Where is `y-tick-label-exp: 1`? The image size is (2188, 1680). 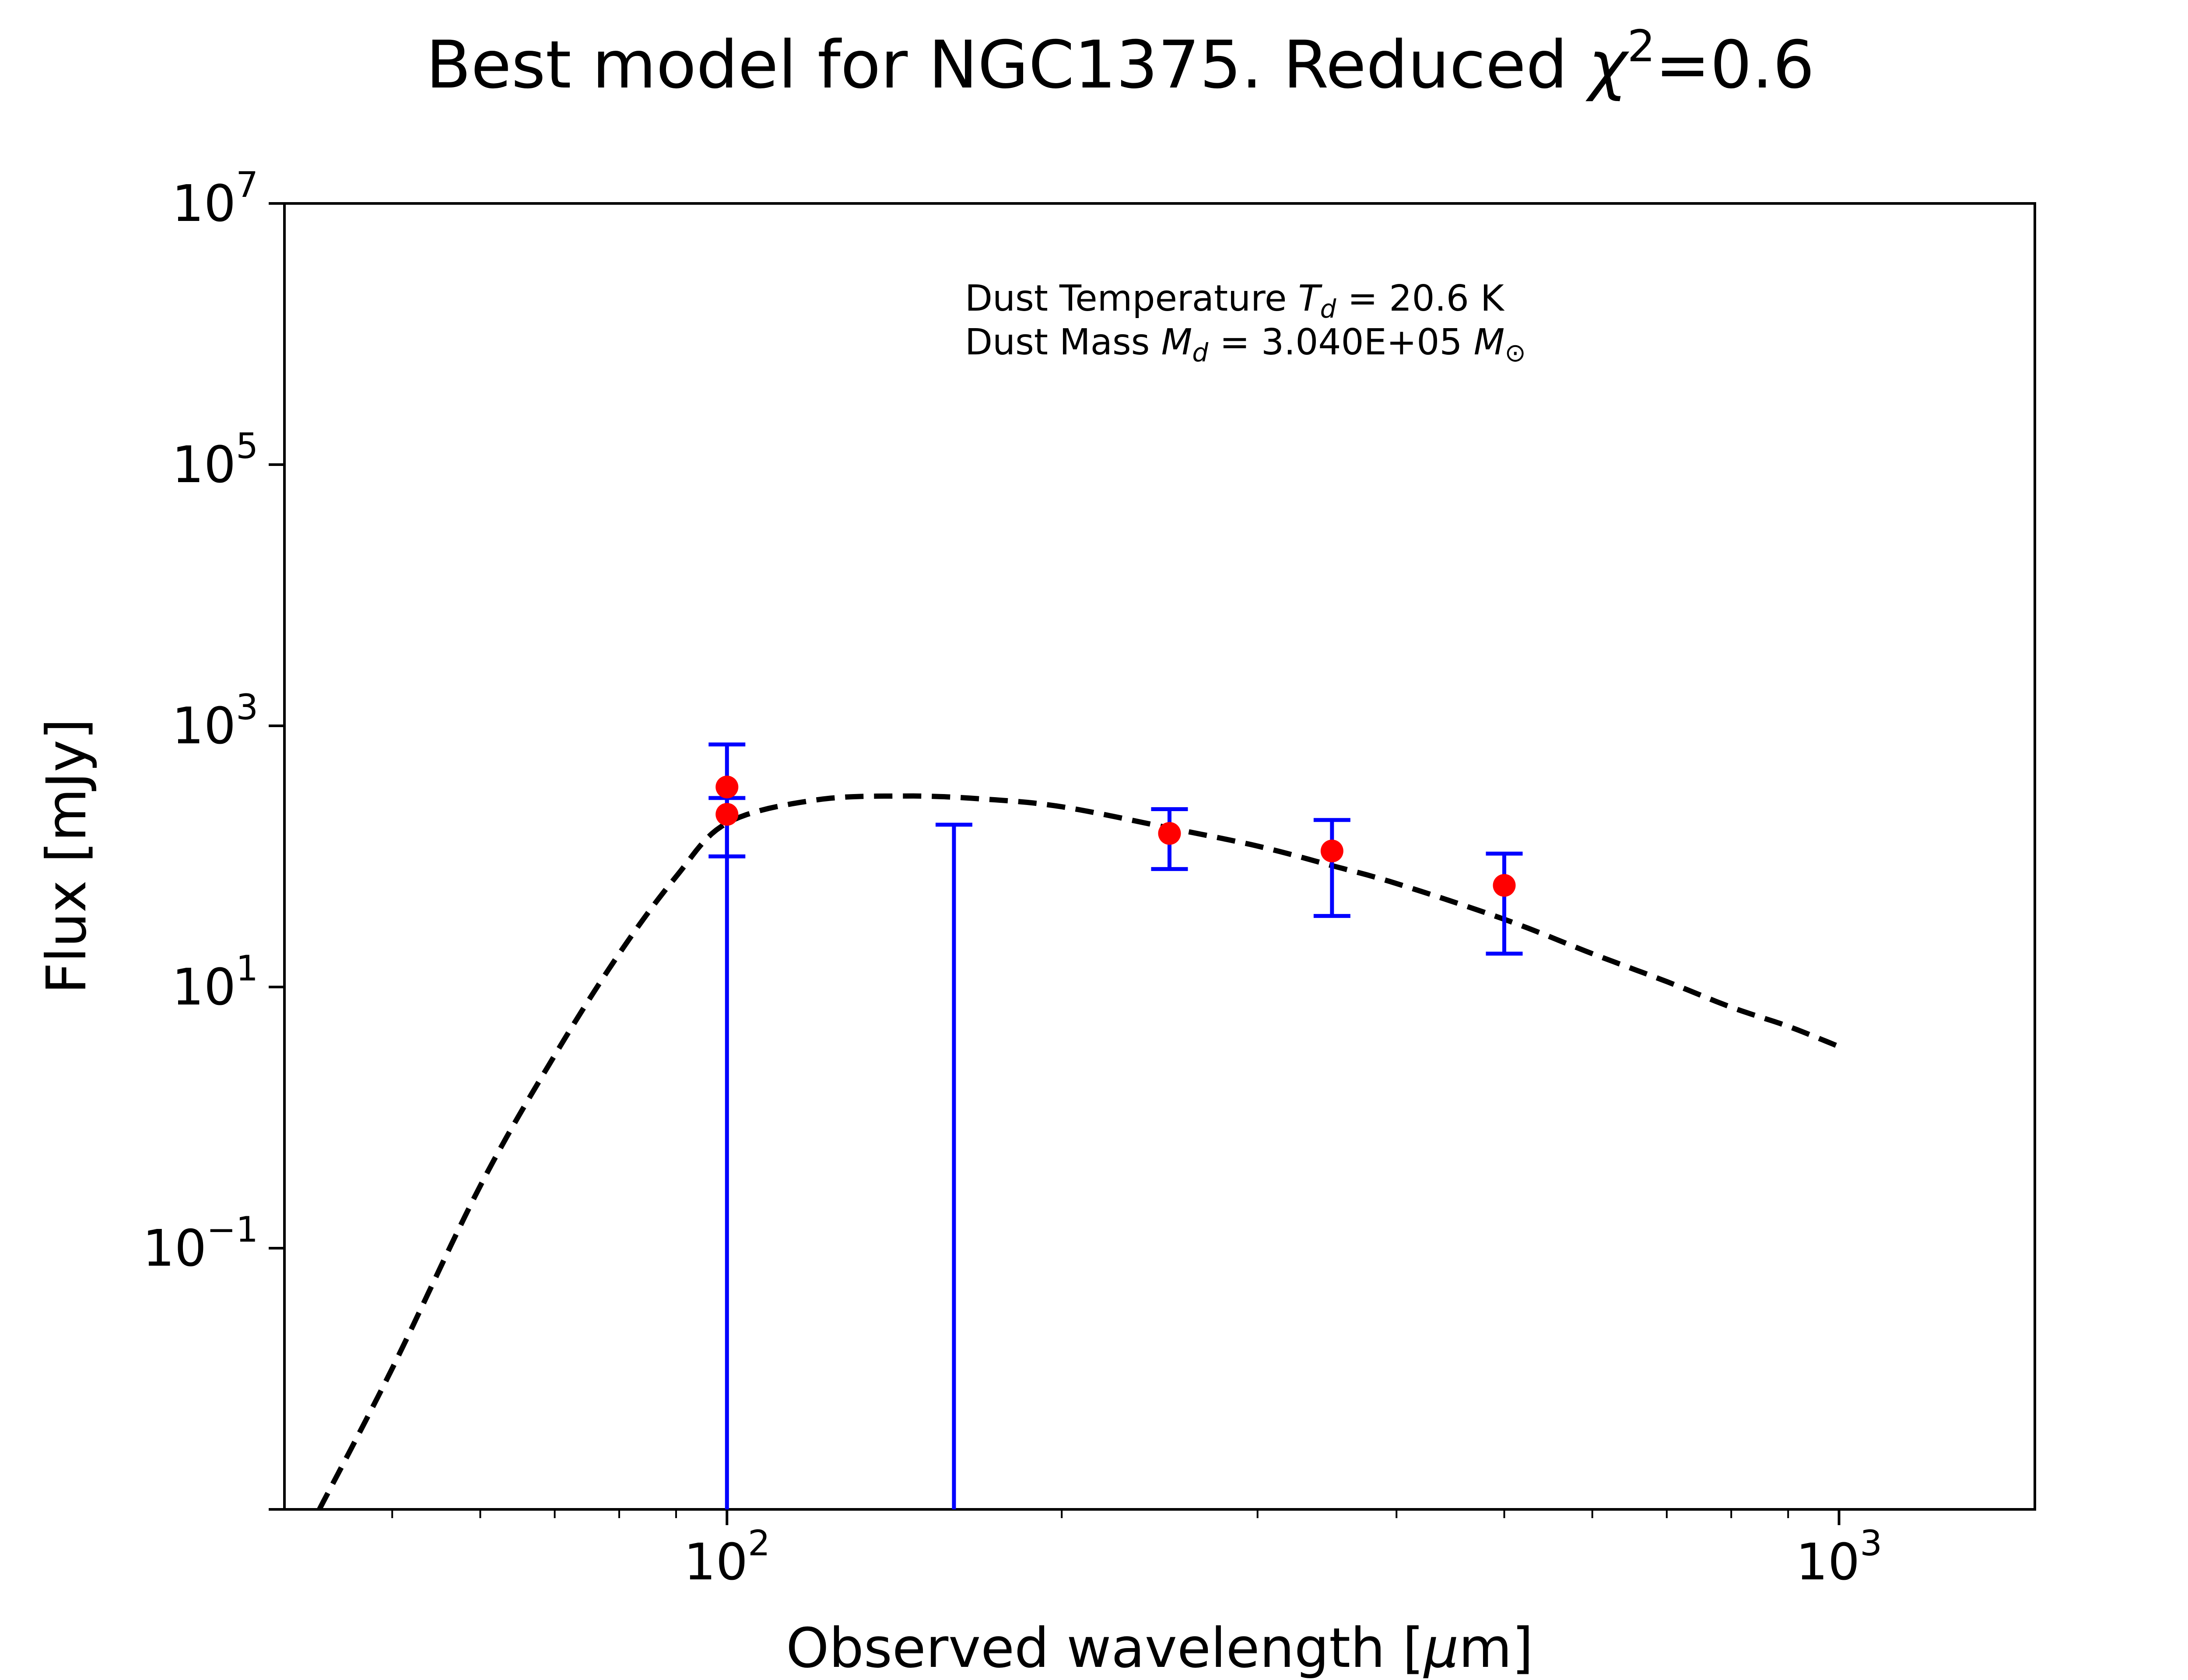 y-tick-label-exp: 1 is located at coordinates (247, 968).